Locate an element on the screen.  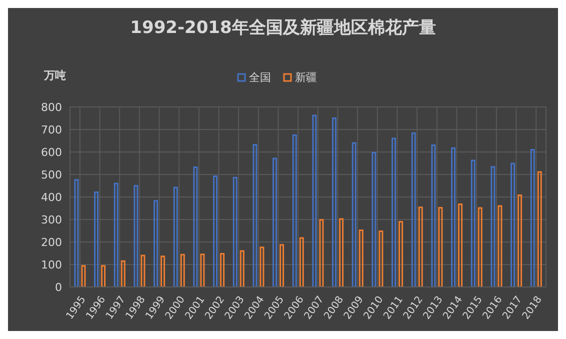
chart-title: 1992-2018年全国及新疆地区棉花产量 is located at coordinates (283, 28).